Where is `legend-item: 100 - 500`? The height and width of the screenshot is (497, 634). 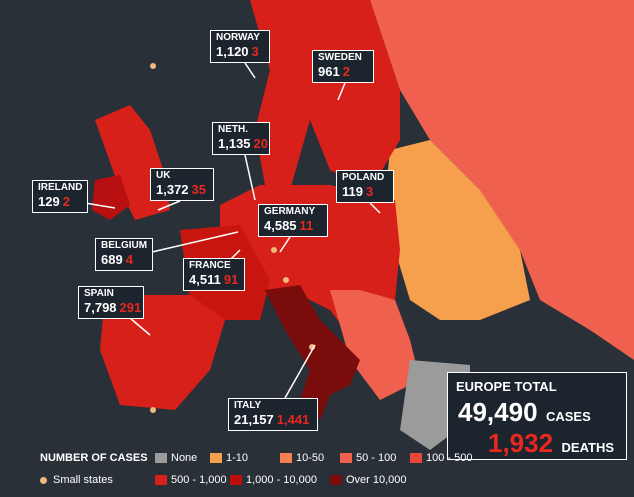
legend-item: 100 - 500 is located at coordinates (441, 458).